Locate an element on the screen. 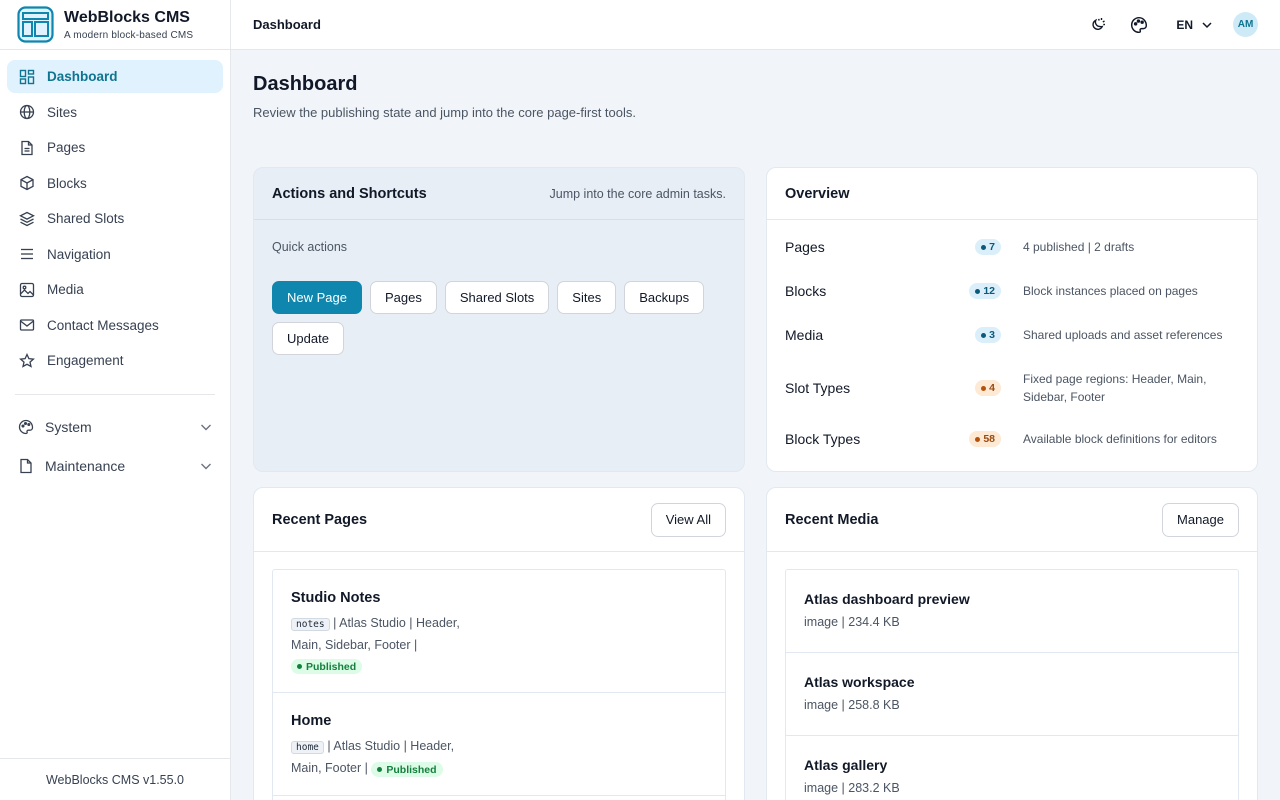 The width and height of the screenshot is (1280, 800). logo-icon is located at coordinates (35, 24).